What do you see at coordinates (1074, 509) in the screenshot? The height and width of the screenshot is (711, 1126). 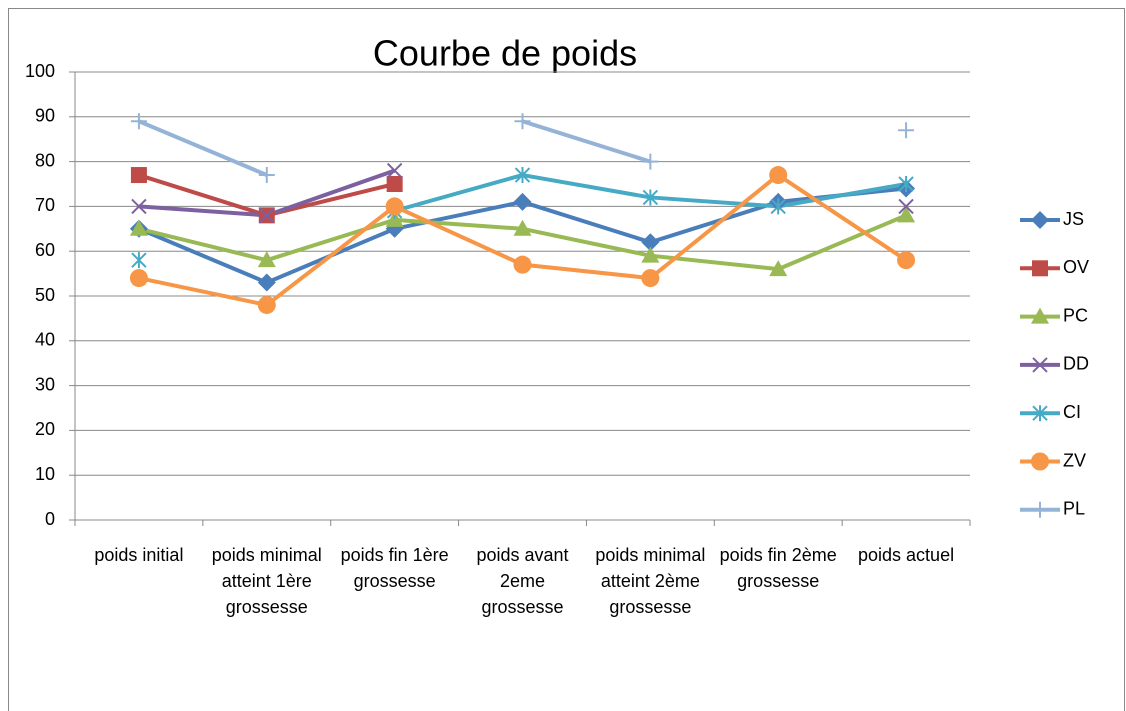 I see `legend-label: PL` at bounding box center [1074, 509].